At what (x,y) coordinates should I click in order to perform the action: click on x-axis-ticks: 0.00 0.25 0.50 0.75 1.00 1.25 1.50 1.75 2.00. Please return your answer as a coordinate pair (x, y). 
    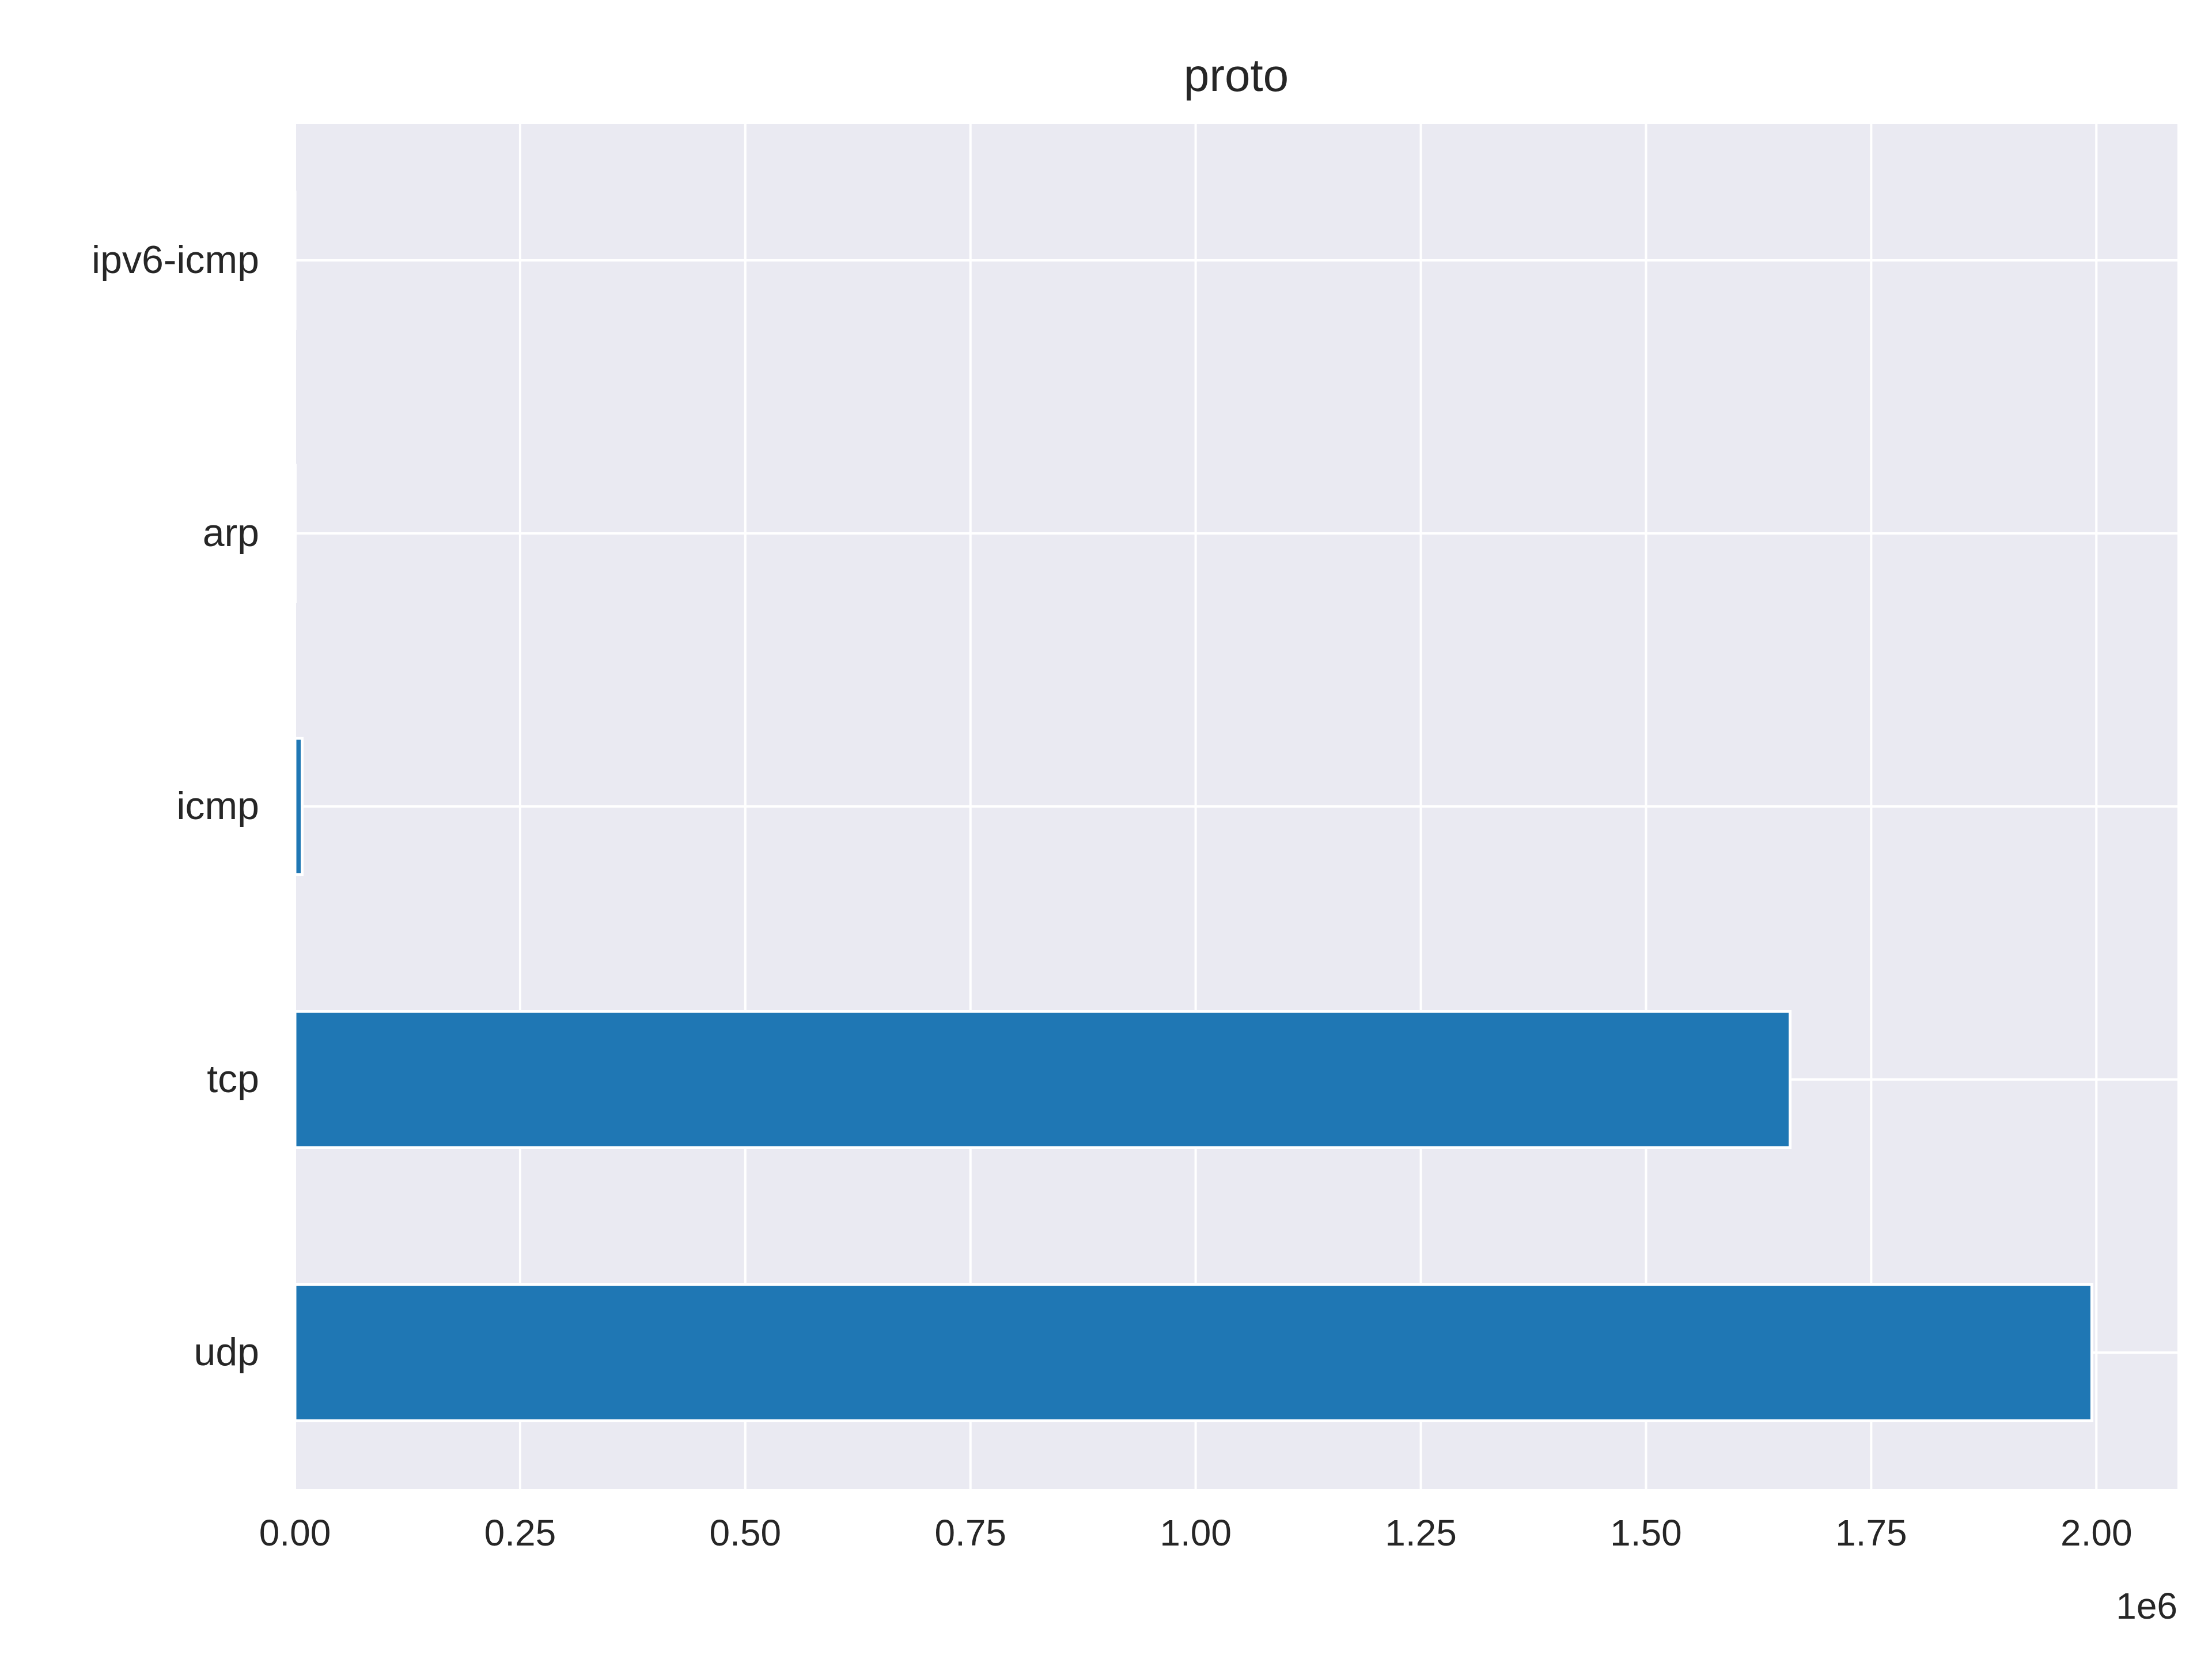
    Looking at the image, I should click on (1196, 1533).